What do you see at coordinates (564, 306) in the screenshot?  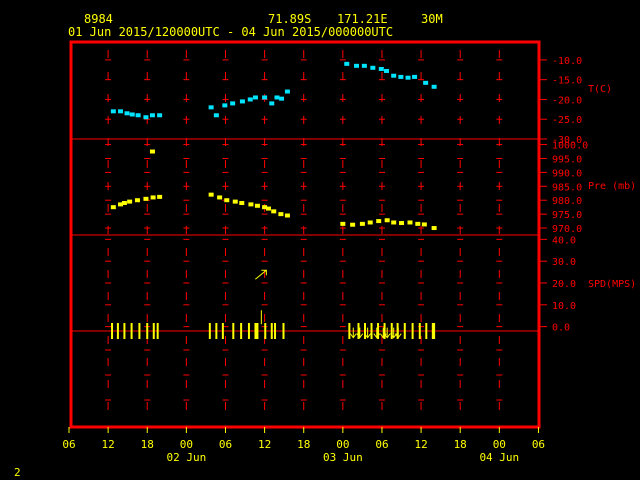 I see `y-tick-label: 10.0` at bounding box center [564, 306].